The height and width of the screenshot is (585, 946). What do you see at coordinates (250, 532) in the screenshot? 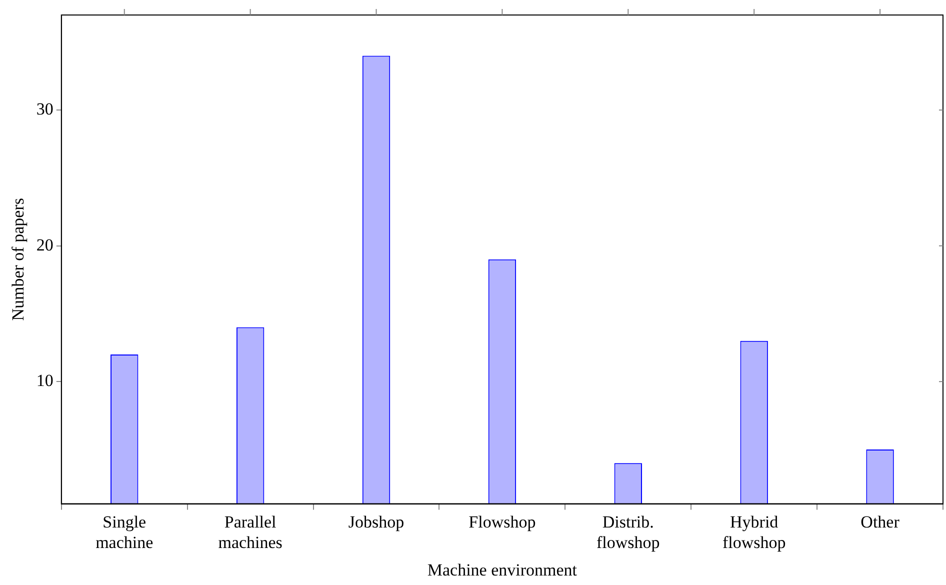
I see `x-tick-label: Parallel machines` at bounding box center [250, 532].